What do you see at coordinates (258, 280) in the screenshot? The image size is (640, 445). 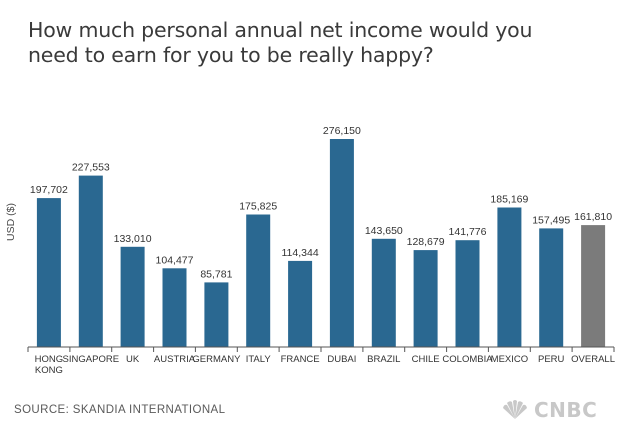 I see `bar-italy` at bounding box center [258, 280].